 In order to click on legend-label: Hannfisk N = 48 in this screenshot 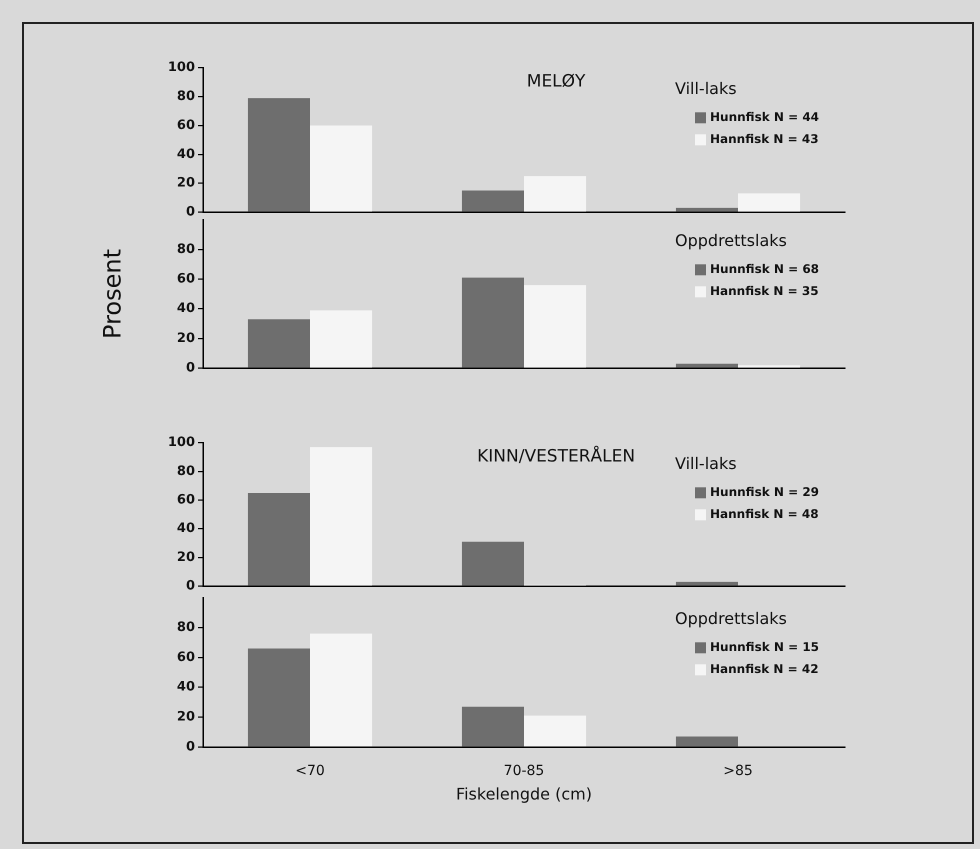, I will do `click(764, 513)`.